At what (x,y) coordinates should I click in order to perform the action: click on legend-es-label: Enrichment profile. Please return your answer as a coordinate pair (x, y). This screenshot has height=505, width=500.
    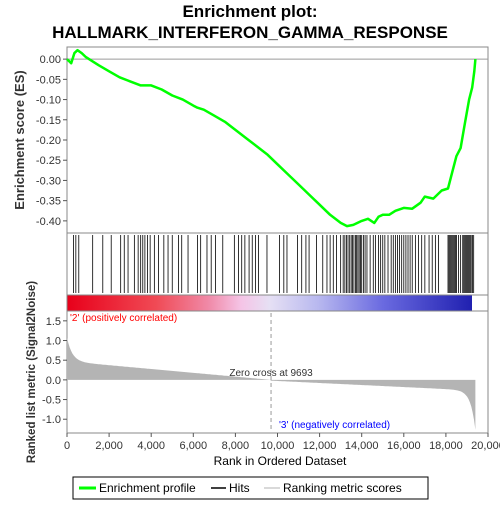
    Looking at the image, I should click on (147, 488).